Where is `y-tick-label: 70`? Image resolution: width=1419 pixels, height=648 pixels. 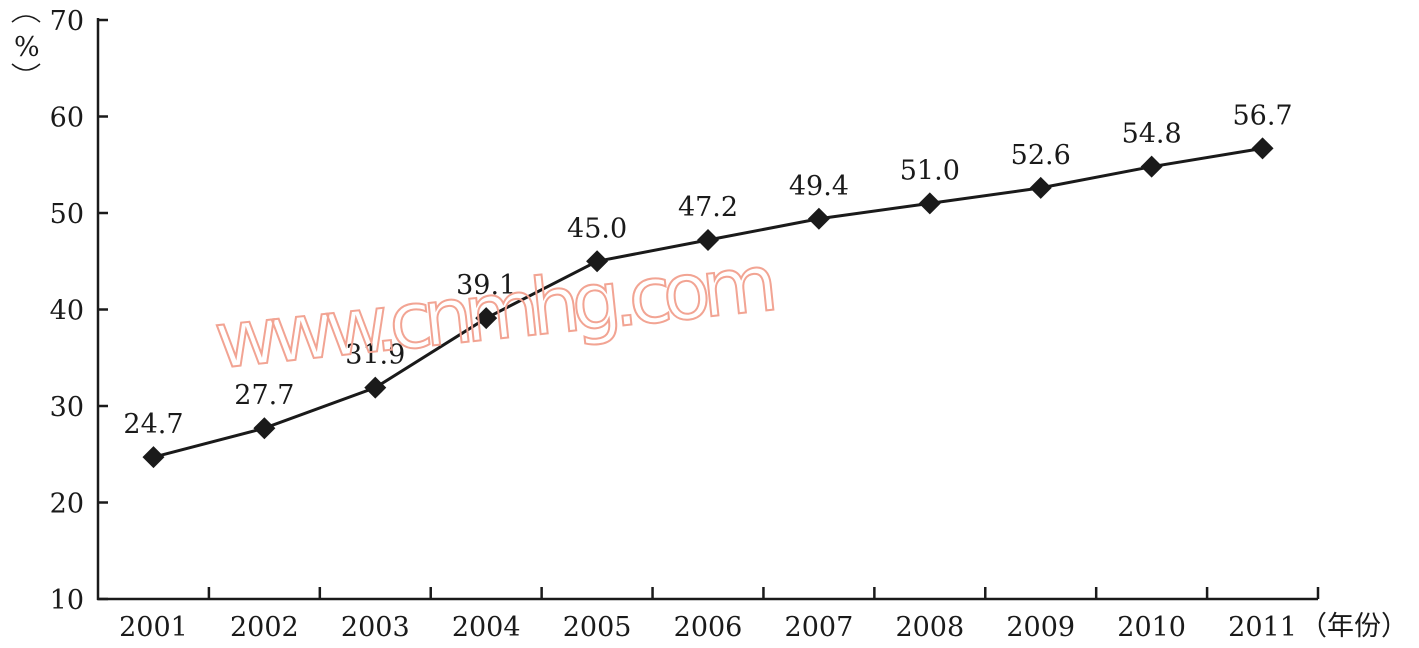 y-tick-label: 70 is located at coordinates (67, 21).